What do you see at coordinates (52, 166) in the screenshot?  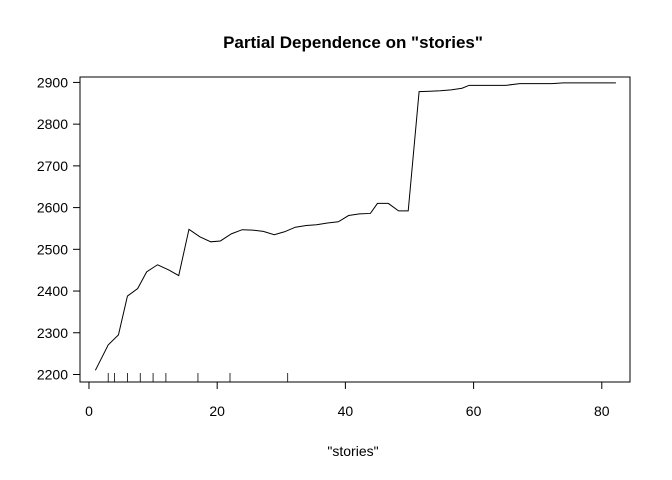 I see `y-tick-label: 2700` at bounding box center [52, 166].